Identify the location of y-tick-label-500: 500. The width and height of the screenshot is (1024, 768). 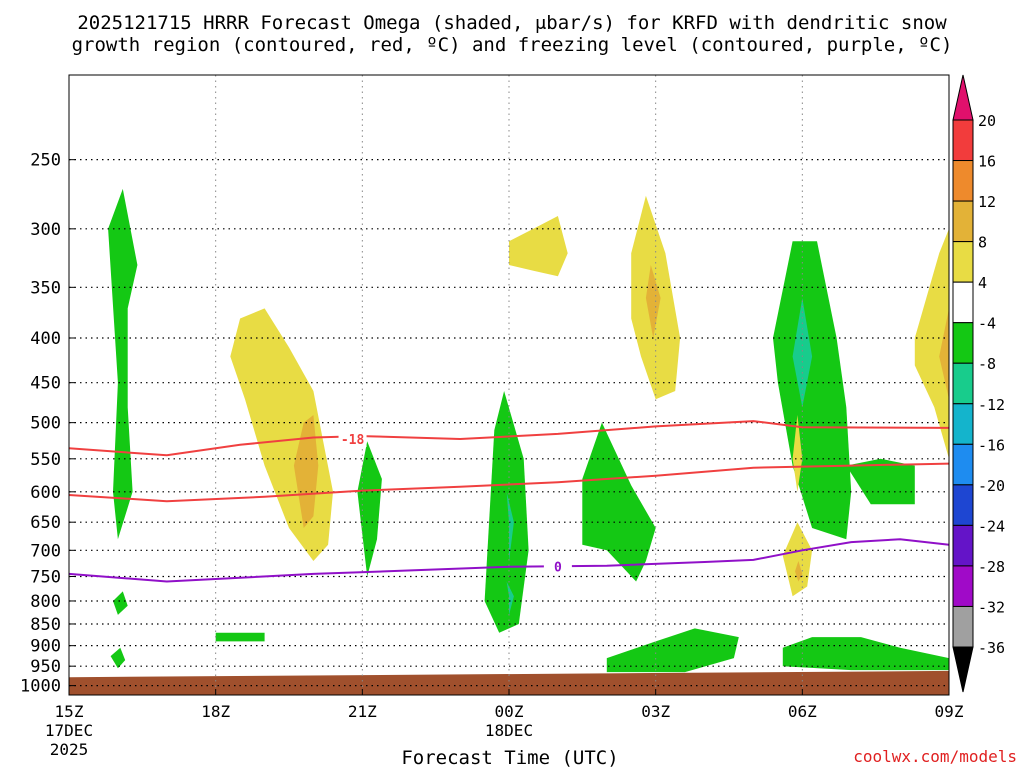
(45, 424).